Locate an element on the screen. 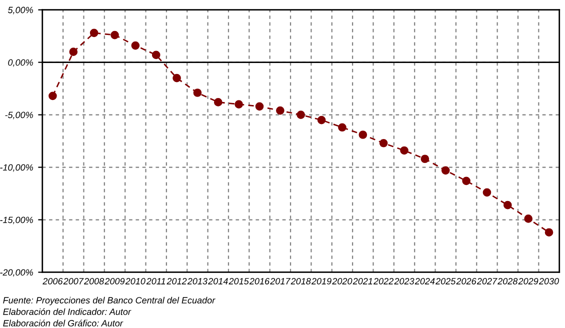 This screenshot has height=328, width=565. x-tick-label: 2021 is located at coordinates (362, 281).